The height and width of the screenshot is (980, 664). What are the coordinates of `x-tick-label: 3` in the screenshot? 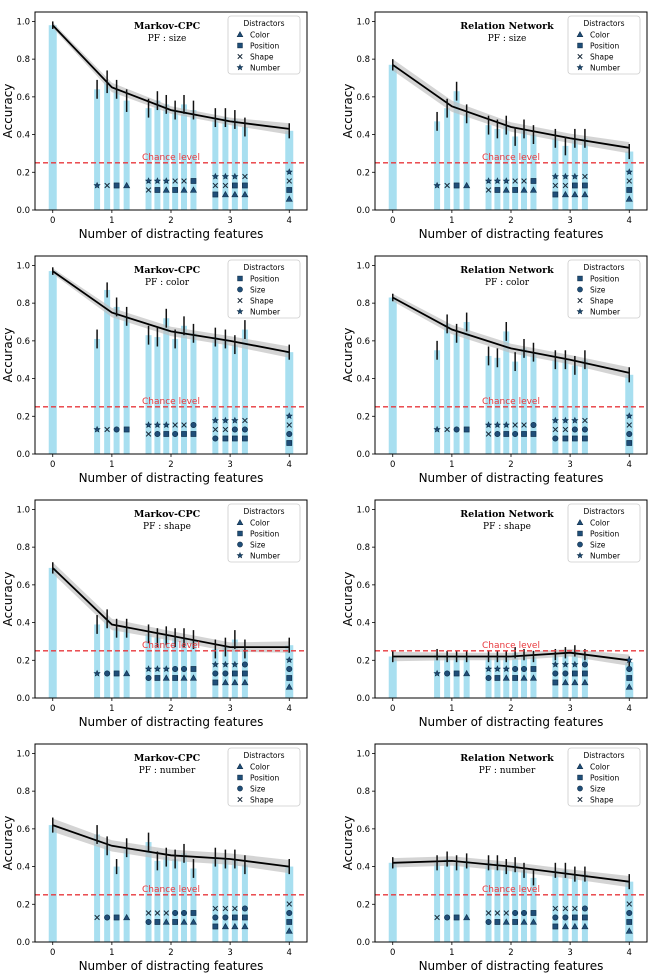 It's located at (569, 221).